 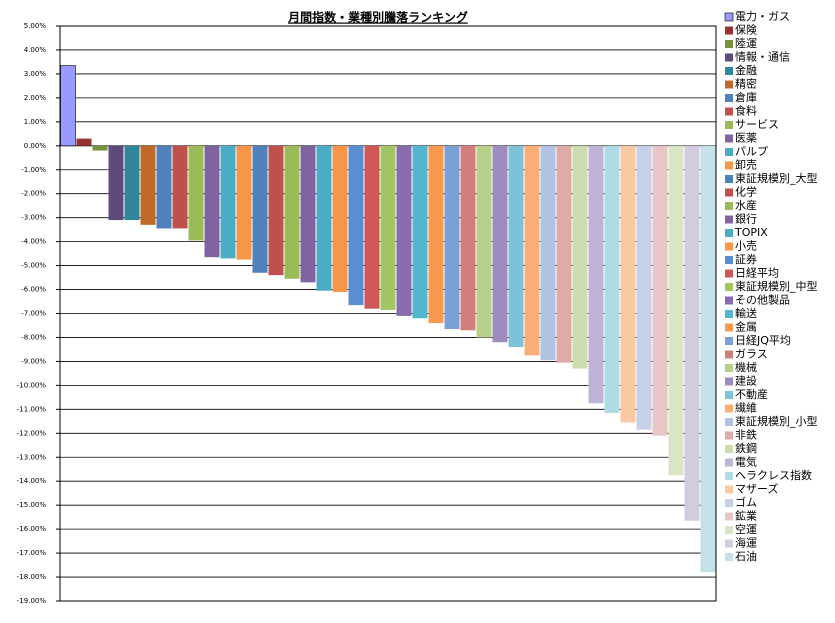 I want to click on legend-label: 金融, so click(x=746, y=70).